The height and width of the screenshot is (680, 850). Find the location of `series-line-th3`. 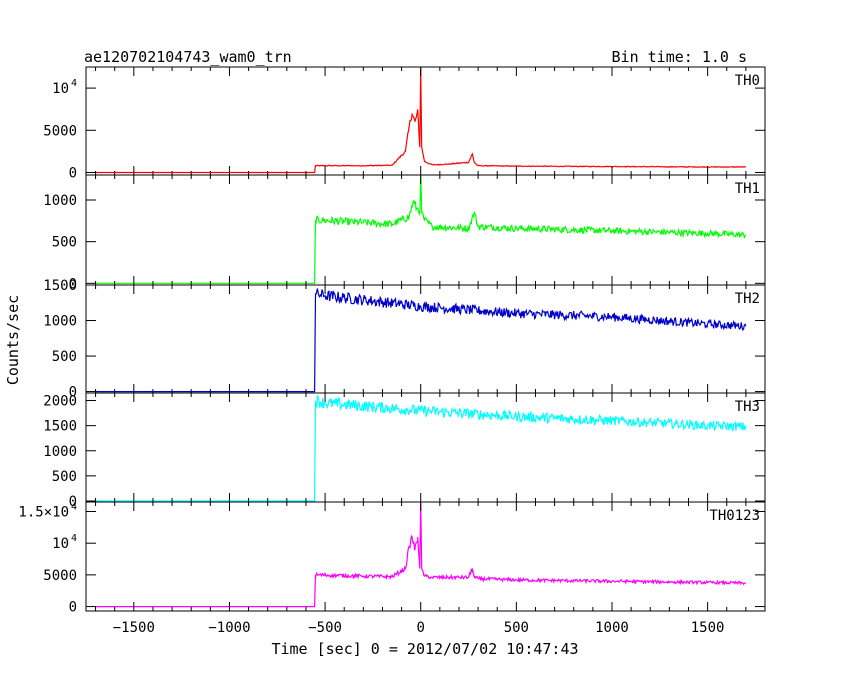

series-line-th3 is located at coordinates (421, 448).